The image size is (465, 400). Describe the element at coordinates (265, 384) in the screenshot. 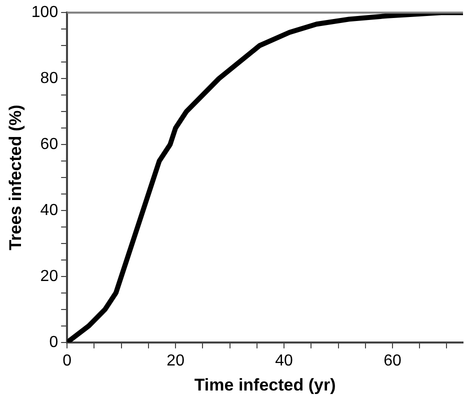

I see `x-axis-title: Time infected (yr)` at that location.